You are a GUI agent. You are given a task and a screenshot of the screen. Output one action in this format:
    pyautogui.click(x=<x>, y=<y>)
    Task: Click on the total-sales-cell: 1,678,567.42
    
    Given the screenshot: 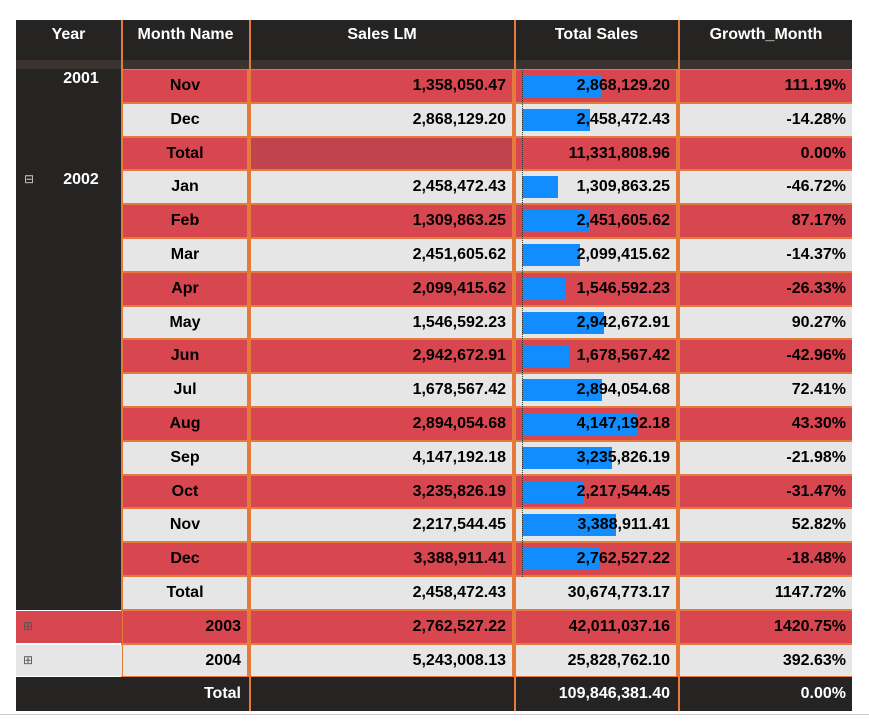 What is the action you would take?
    pyautogui.click(x=596, y=356)
    